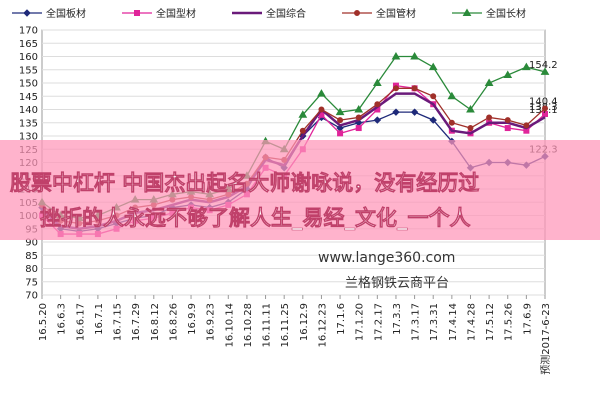  Describe the element at coordinates (386, 258) in the screenshot. I see `site-text: www.lange360.com` at that location.